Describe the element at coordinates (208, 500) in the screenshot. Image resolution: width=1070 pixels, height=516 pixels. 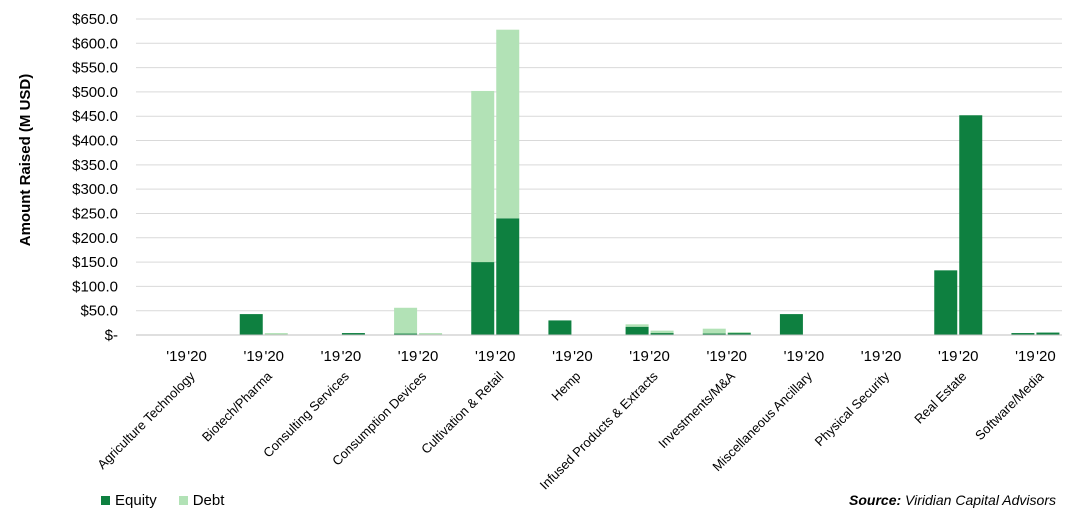
I see `legend-label-debt: Debt` at that location.